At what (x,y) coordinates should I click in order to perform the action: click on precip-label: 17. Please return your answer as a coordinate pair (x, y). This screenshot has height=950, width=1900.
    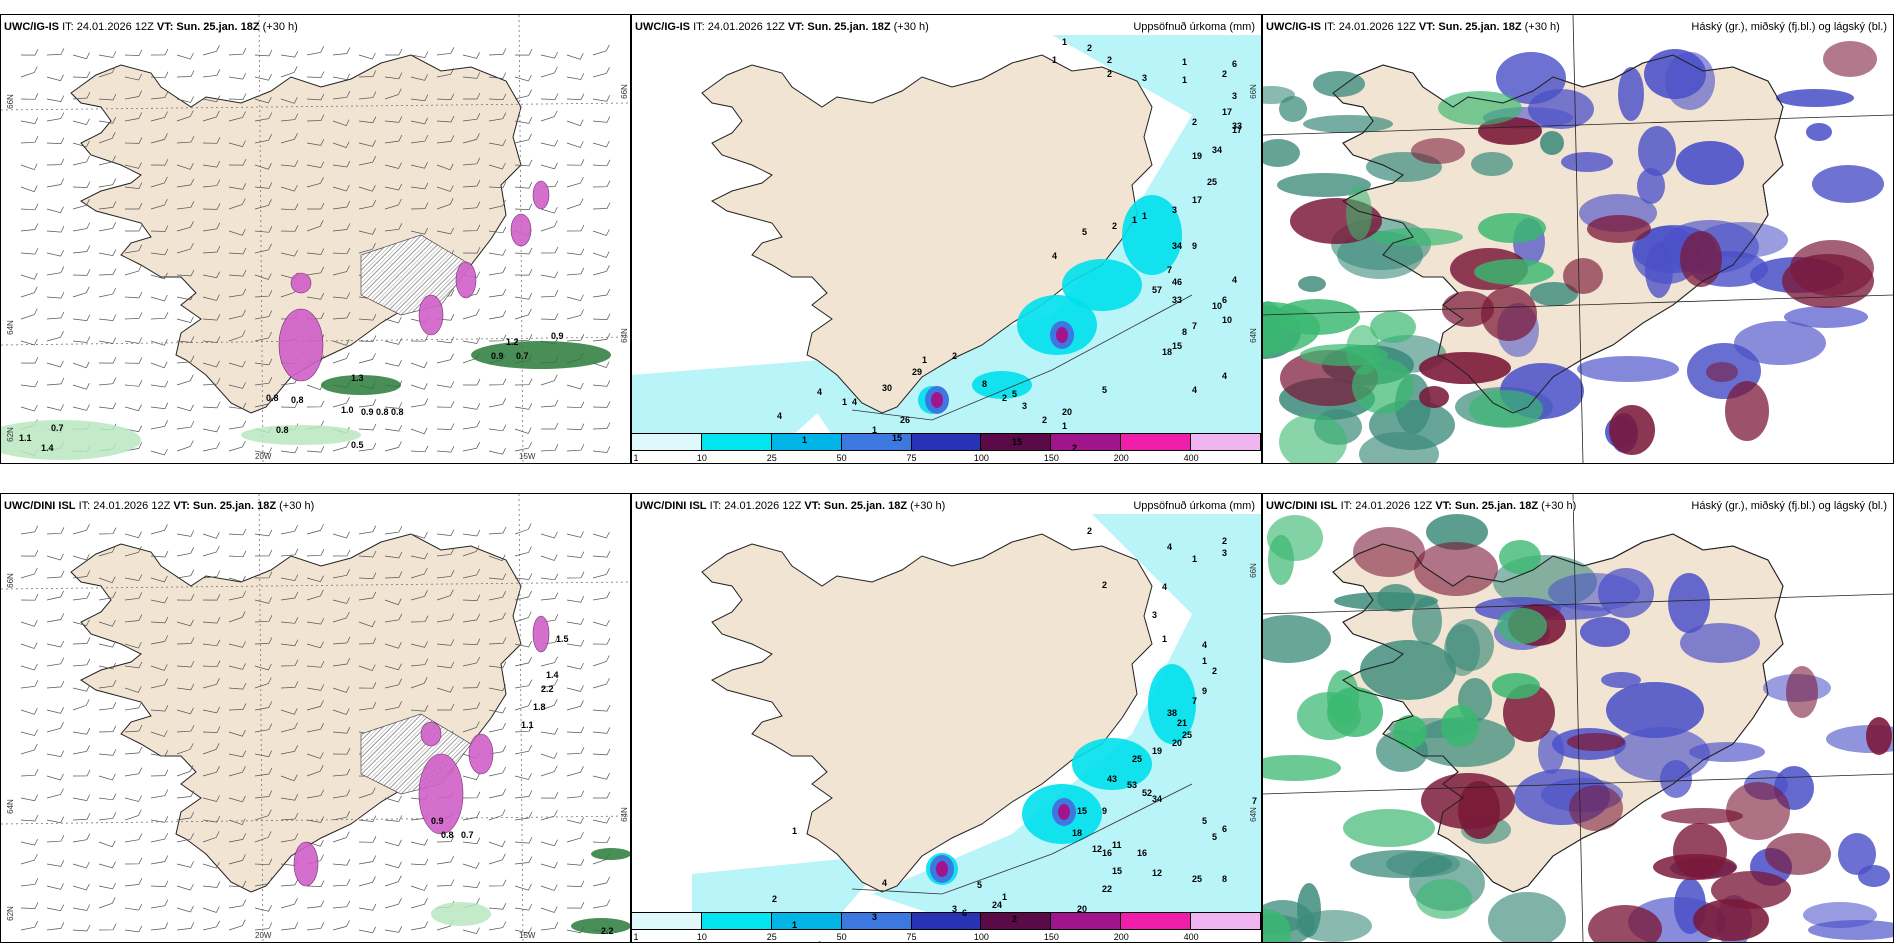
    Looking at the image, I should click on (1197, 200).